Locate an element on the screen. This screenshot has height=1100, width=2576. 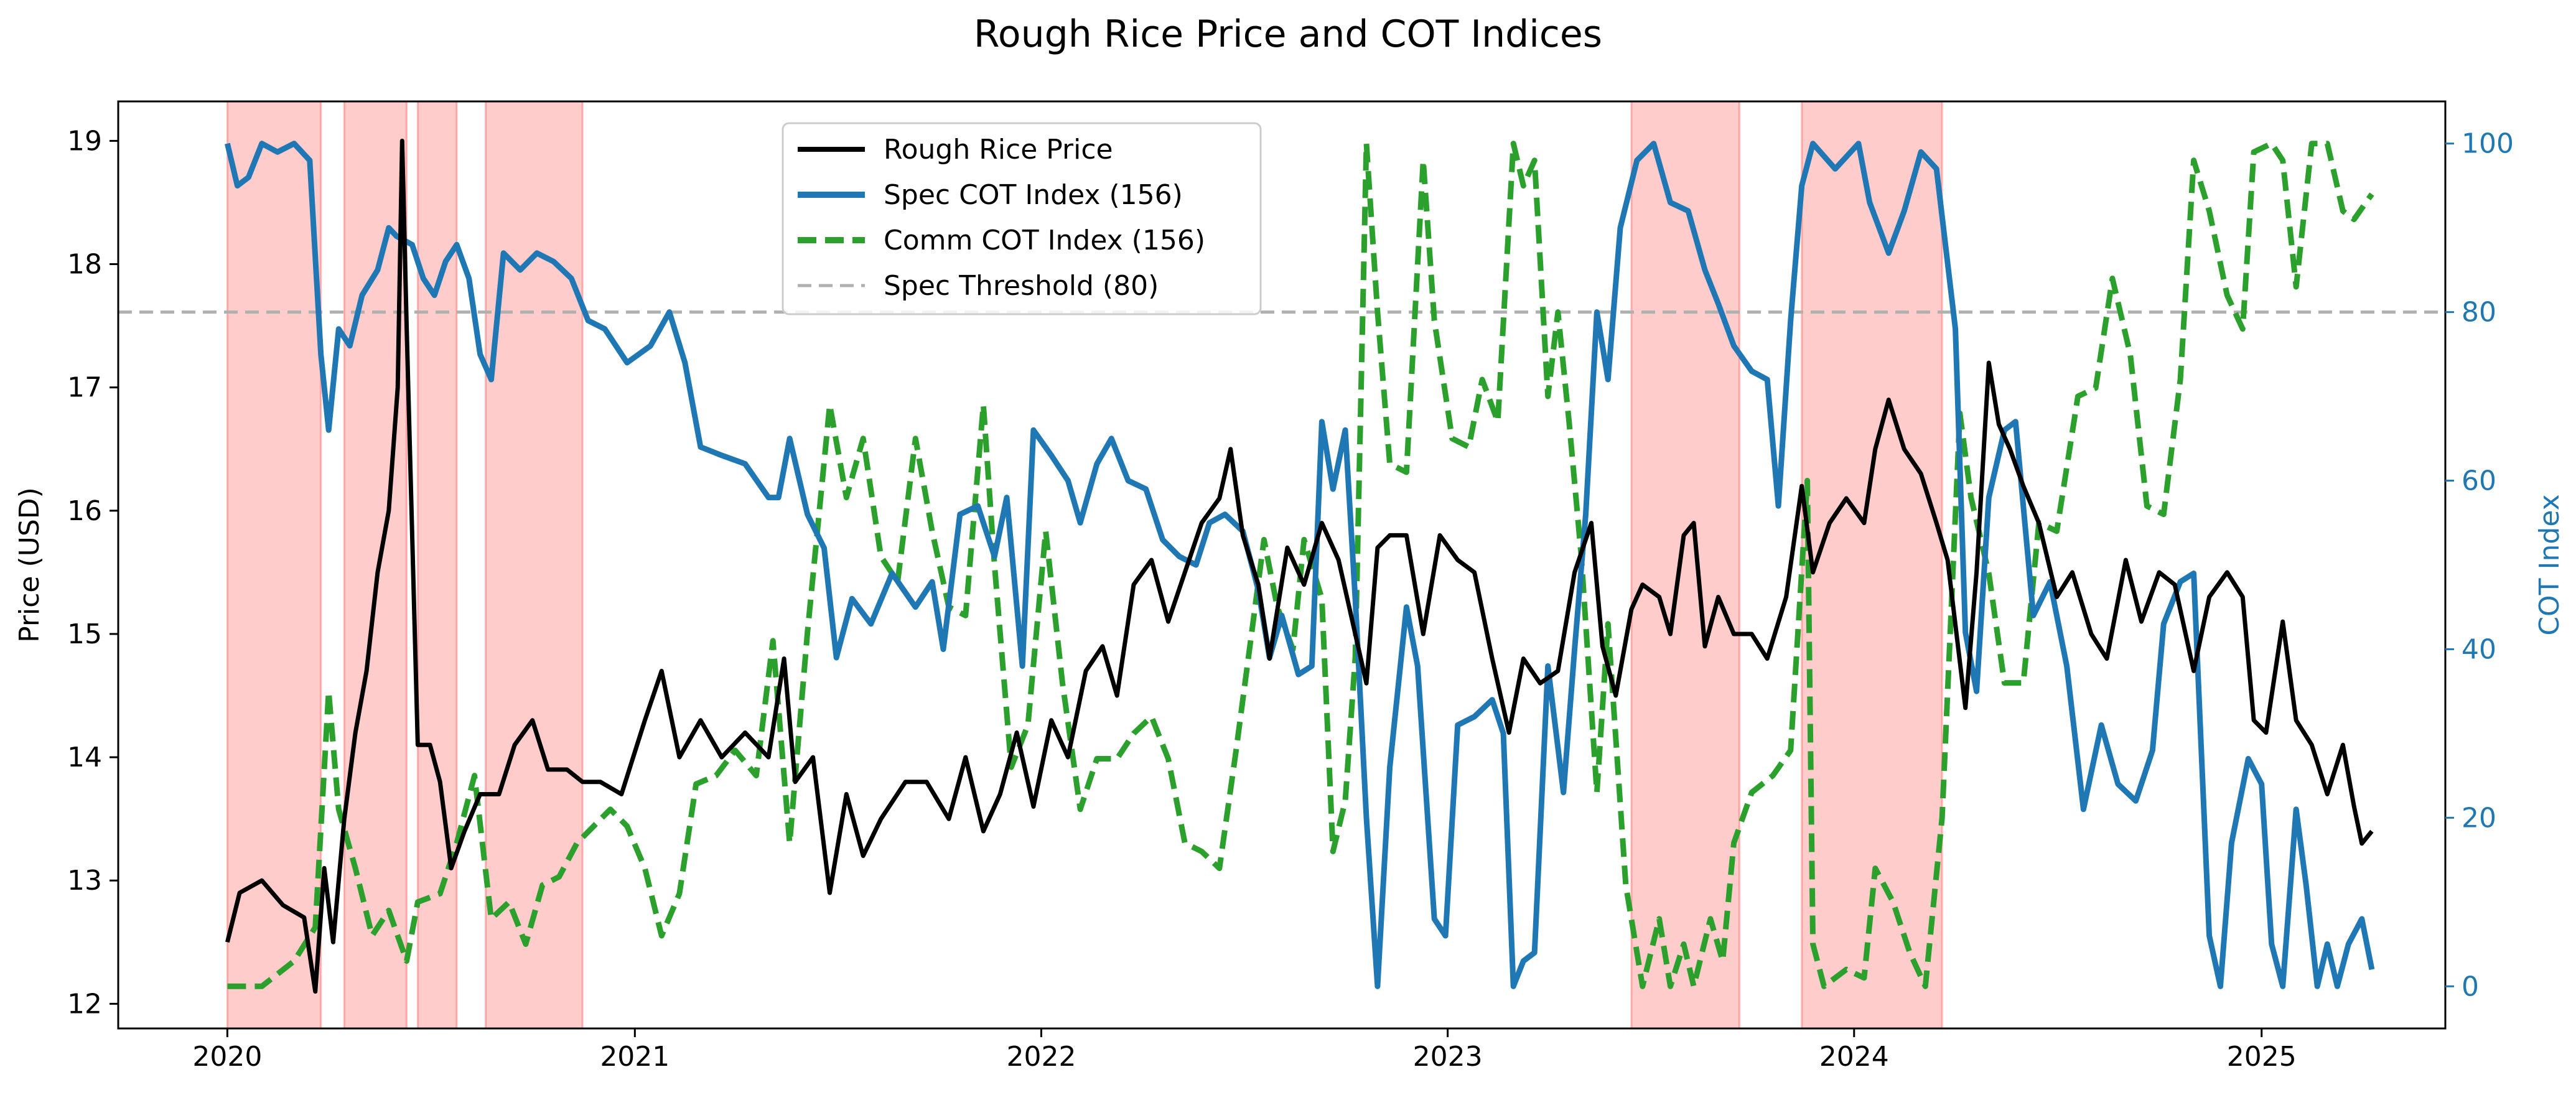
x-tick-label: 2024 is located at coordinates (1854, 1057).